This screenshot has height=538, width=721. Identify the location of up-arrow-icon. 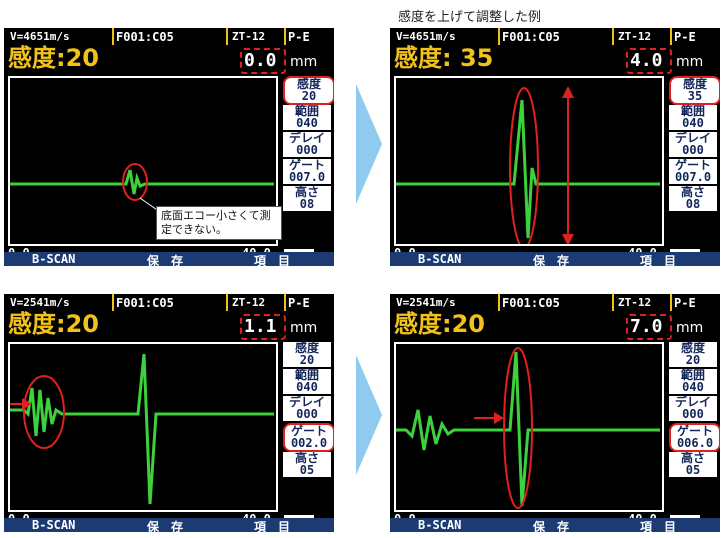
(568, 92).